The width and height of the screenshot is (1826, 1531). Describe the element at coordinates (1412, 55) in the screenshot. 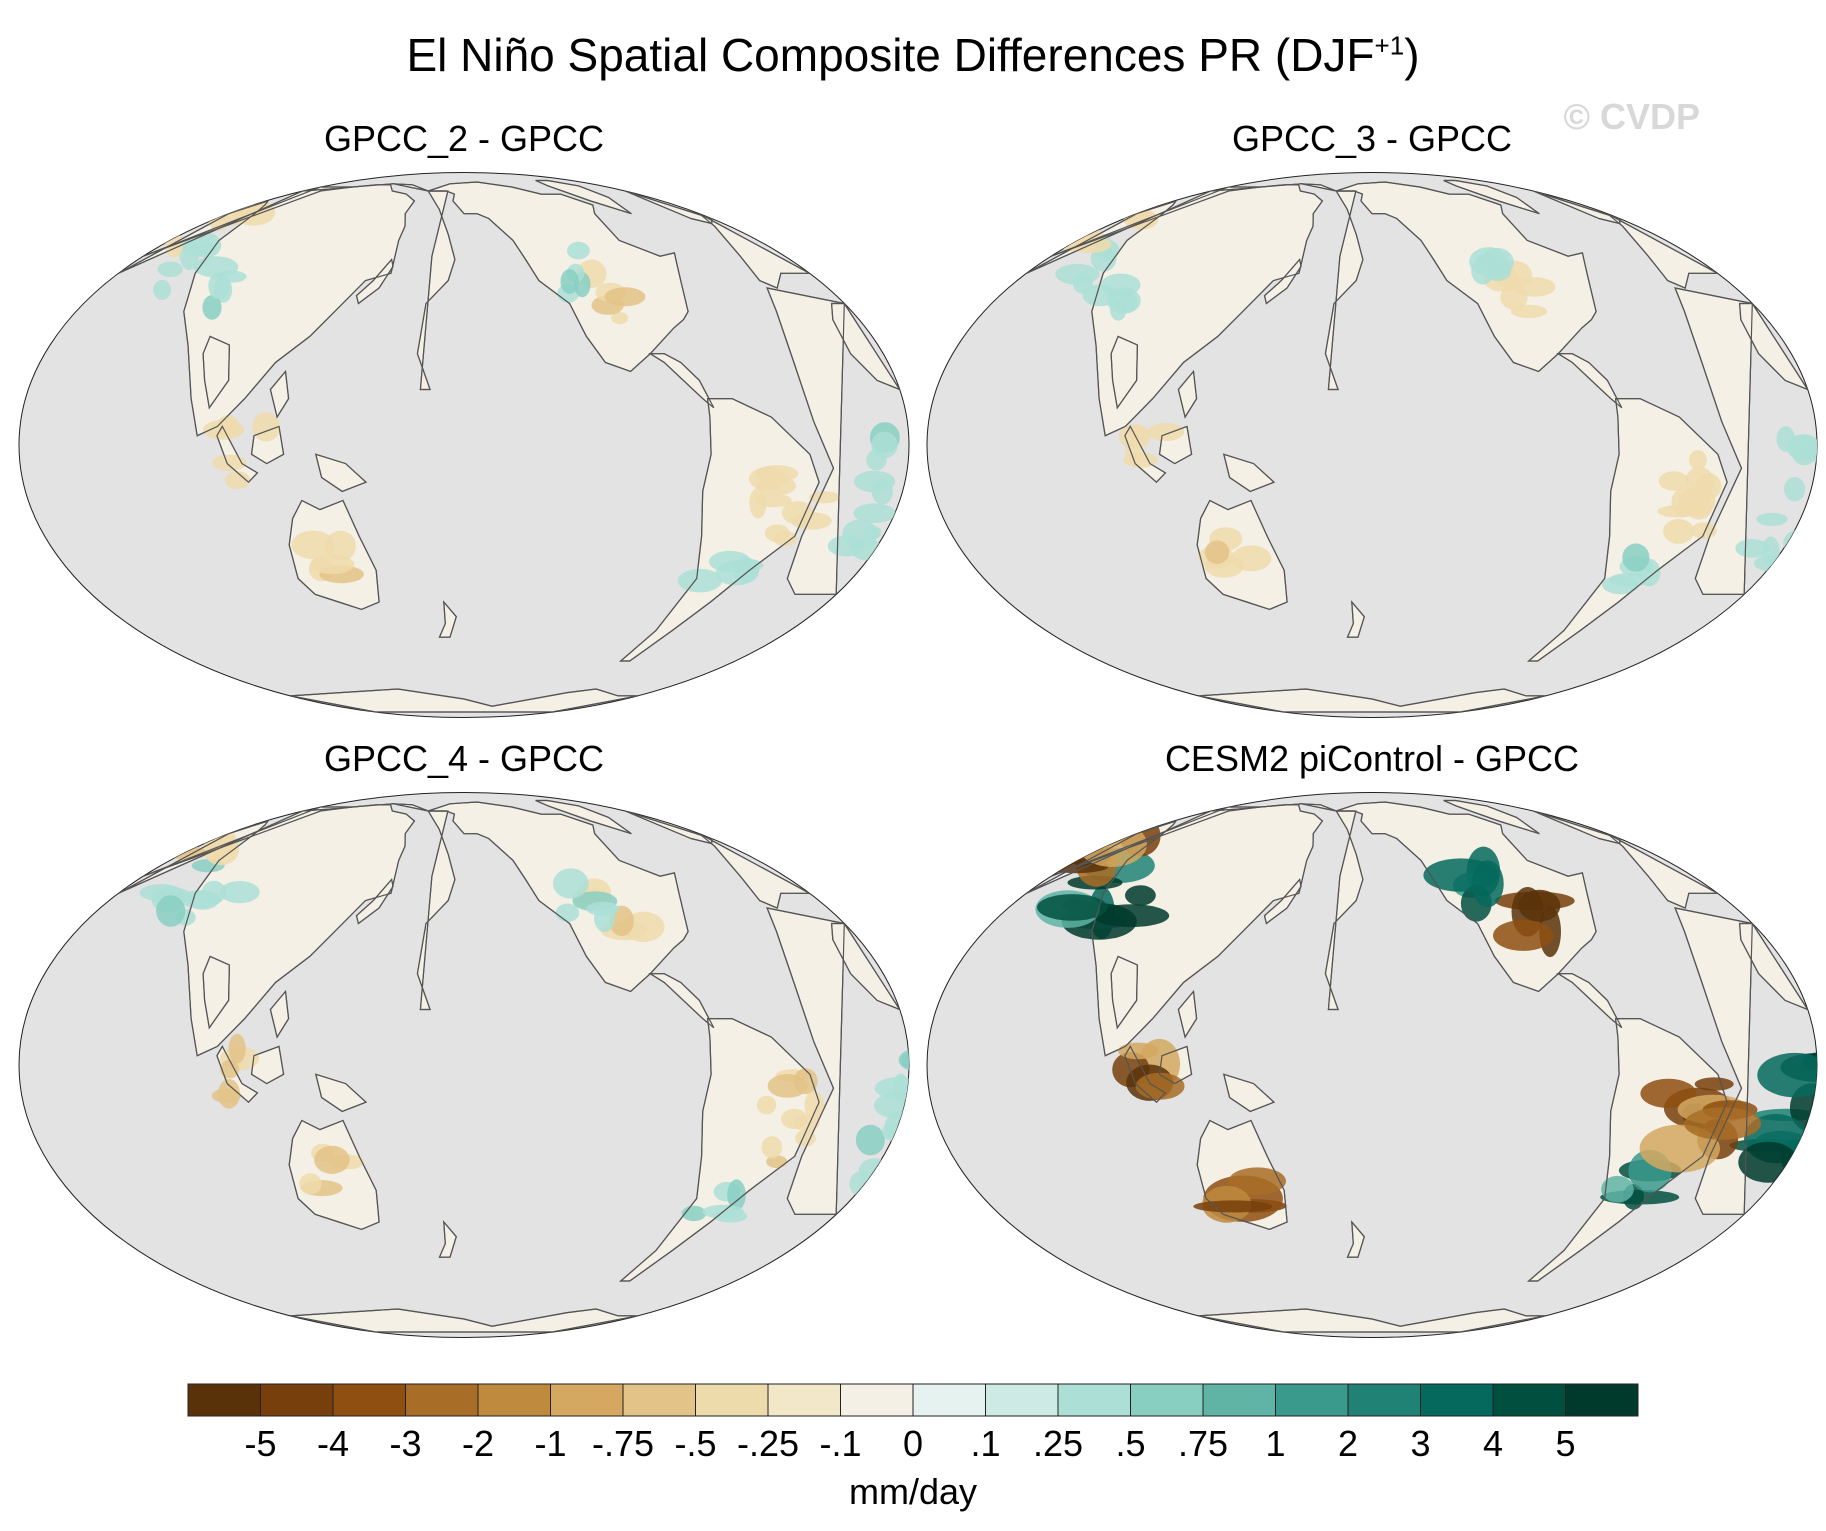

I see `figure-title-close: )` at that location.